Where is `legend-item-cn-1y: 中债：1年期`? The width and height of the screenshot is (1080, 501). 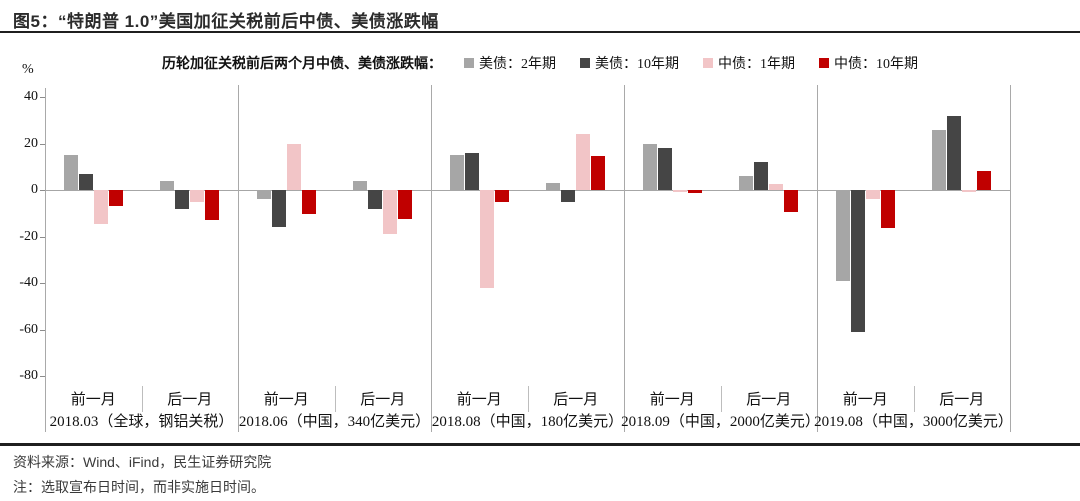 legend-item-cn-1y: 中债：1年期 is located at coordinates (749, 63).